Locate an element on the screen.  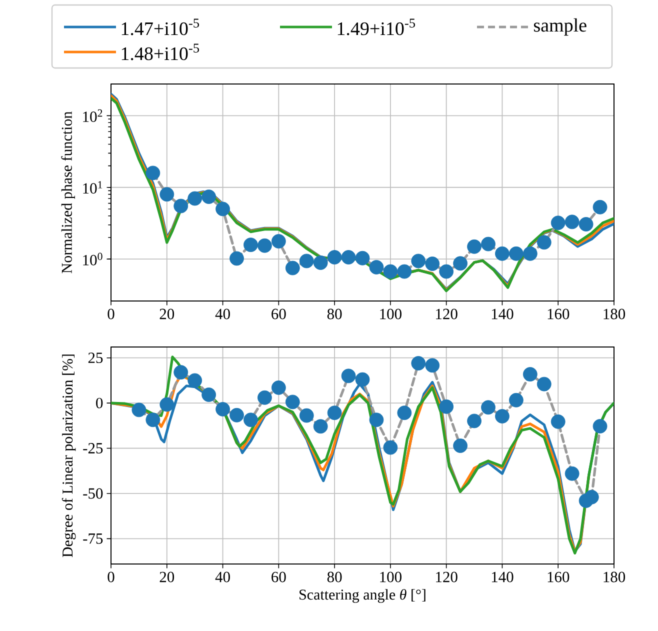
legend-label: sample is located at coordinates (560, 27).